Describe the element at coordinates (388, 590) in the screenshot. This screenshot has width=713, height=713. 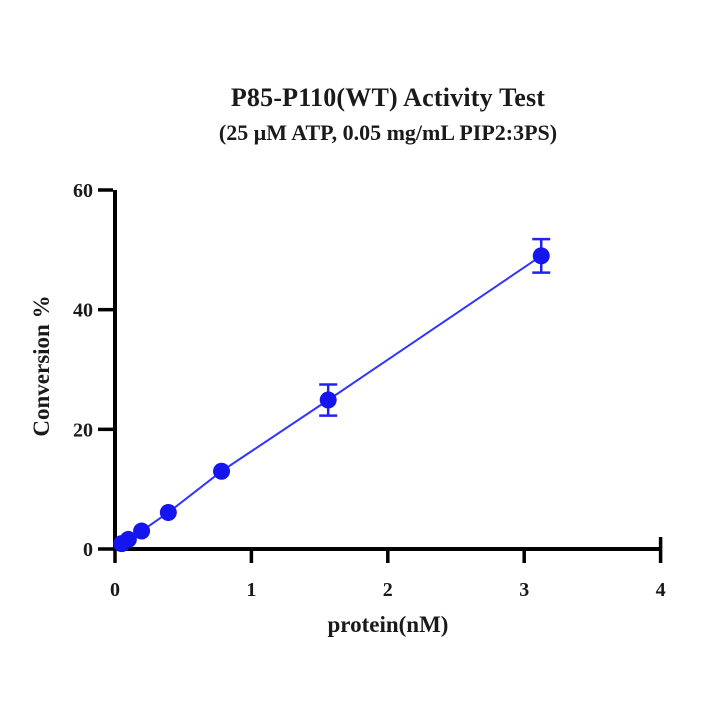
I see `x-tick-label: 2` at that location.